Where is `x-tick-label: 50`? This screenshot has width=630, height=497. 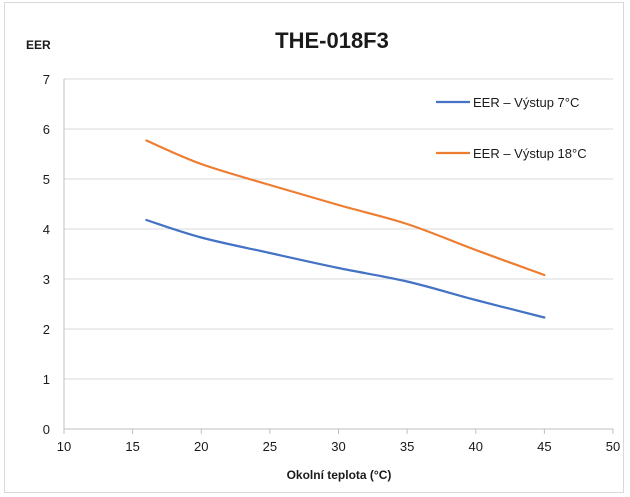 x-tick-label: 50 is located at coordinates (613, 446).